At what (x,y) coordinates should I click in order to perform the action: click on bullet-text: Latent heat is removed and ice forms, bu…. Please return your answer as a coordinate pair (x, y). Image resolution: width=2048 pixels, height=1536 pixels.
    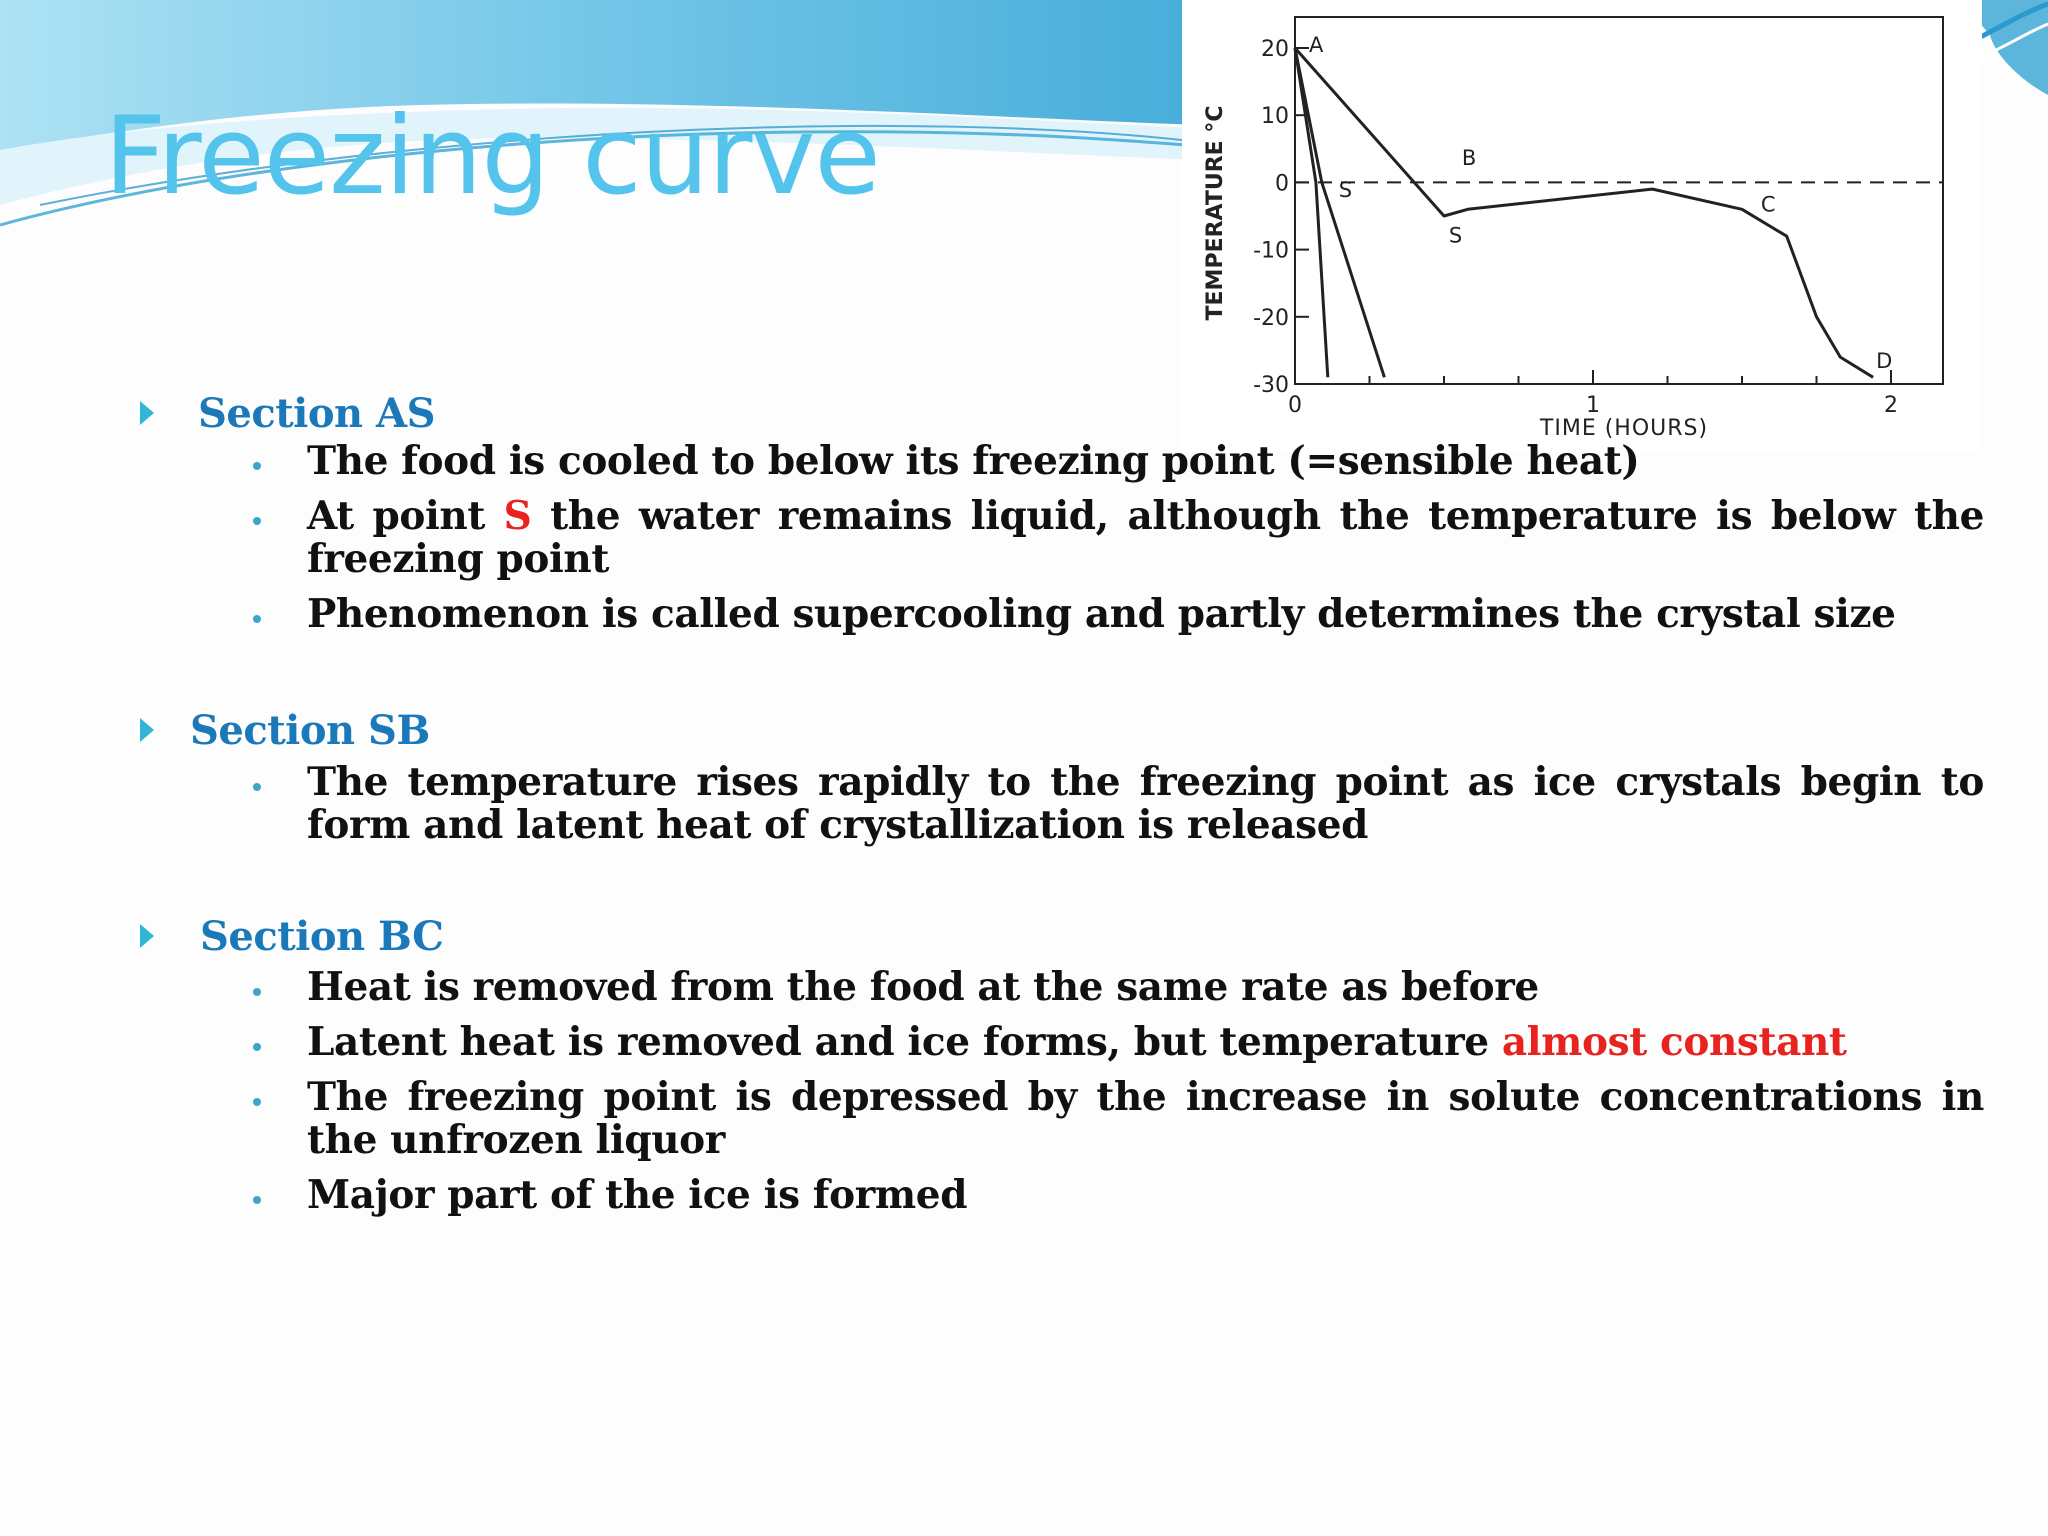
    Looking at the image, I should click on (1077, 1042).